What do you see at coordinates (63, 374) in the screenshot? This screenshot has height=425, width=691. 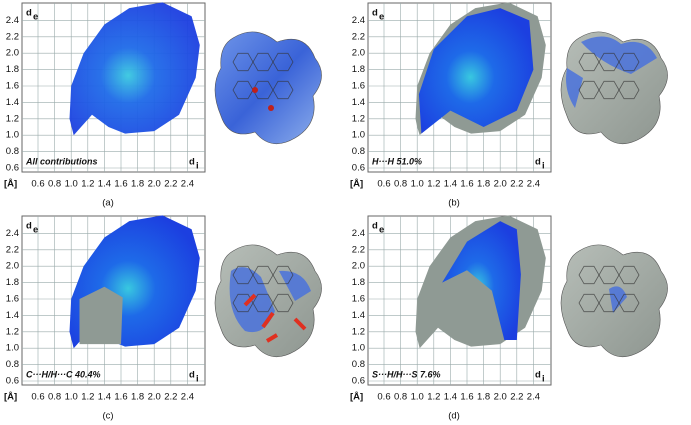 I see `contribution-label: C···H/H···C 40.4%` at bounding box center [63, 374].